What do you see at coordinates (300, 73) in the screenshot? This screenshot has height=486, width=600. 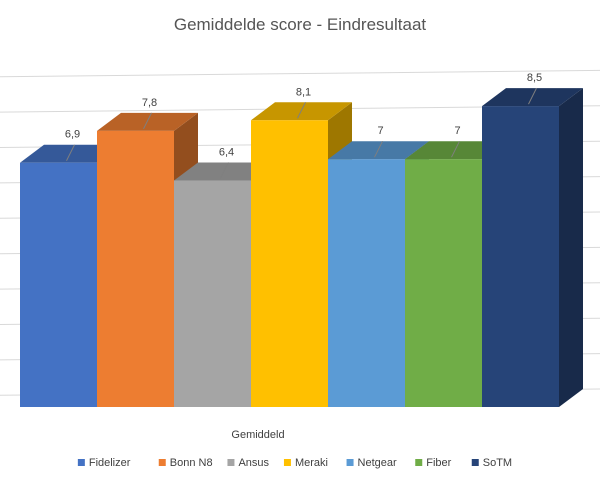 I see `gridline` at bounding box center [300, 73].